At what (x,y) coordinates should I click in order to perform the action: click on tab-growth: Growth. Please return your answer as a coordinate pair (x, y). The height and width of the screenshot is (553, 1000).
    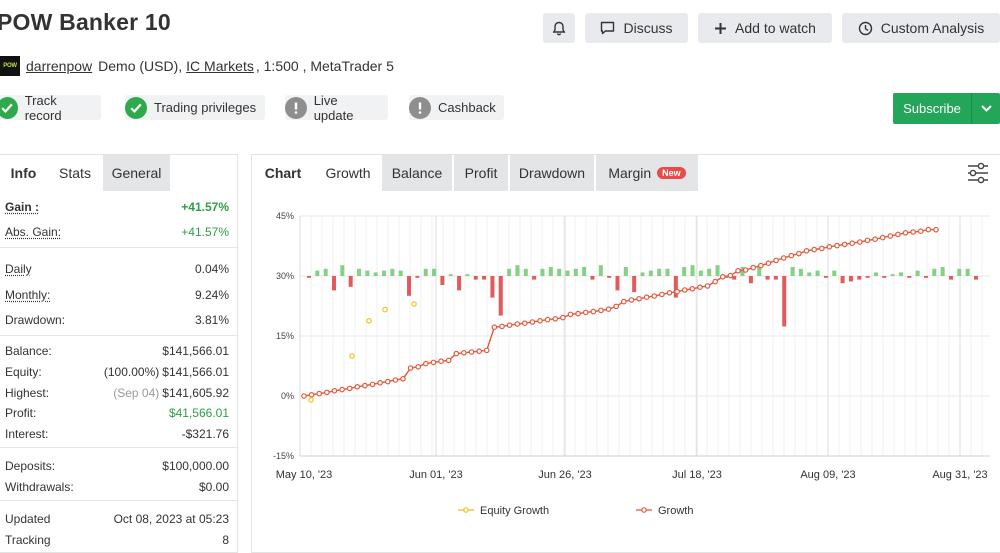
    Looking at the image, I should click on (348, 173).